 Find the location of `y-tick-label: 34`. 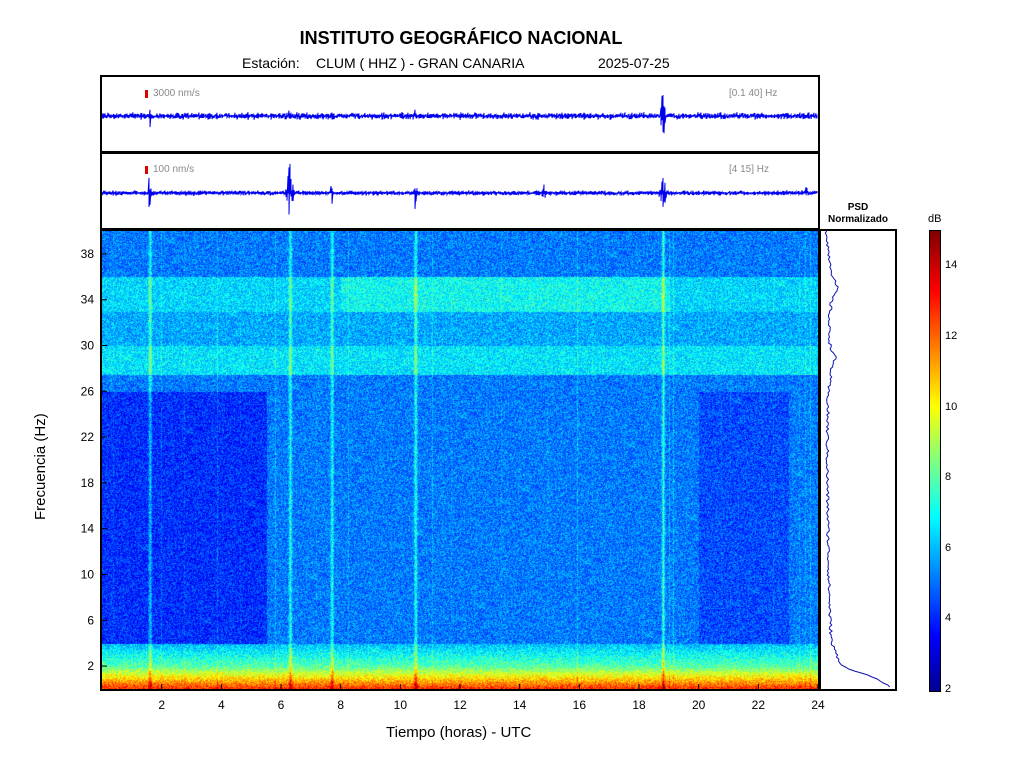

y-tick-label: 34 is located at coordinates (88, 300).